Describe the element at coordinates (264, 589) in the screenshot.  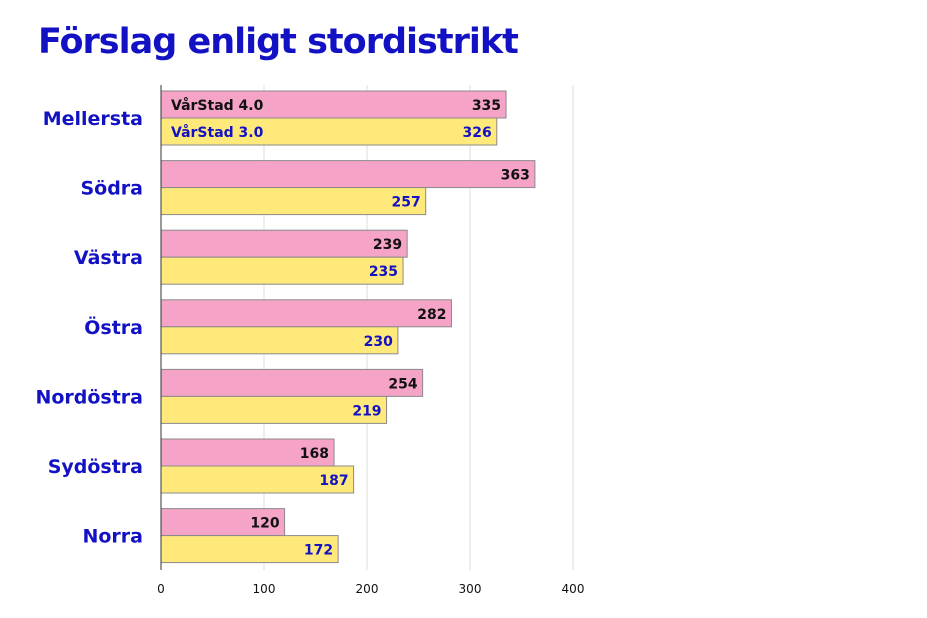
I see `x-tick-label: 100` at that location.